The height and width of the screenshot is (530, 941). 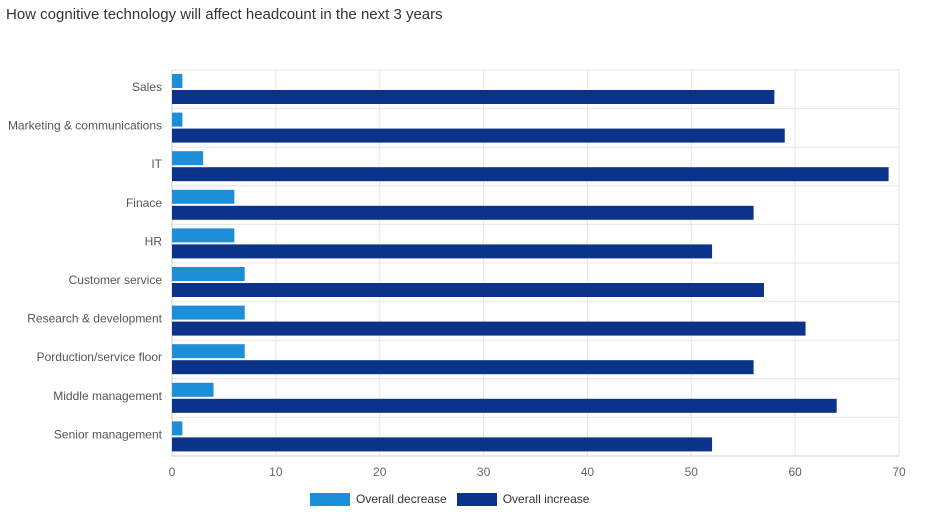 What do you see at coordinates (156, 164) in the screenshot?
I see `y-category-label: IT` at bounding box center [156, 164].